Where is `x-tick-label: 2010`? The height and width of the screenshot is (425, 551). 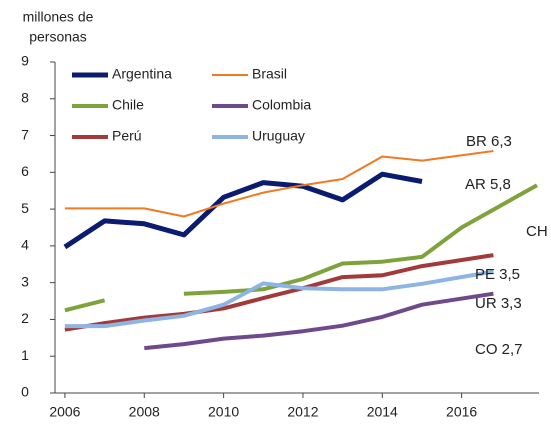
x-tick-label: 2010 is located at coordinates (223, 412).